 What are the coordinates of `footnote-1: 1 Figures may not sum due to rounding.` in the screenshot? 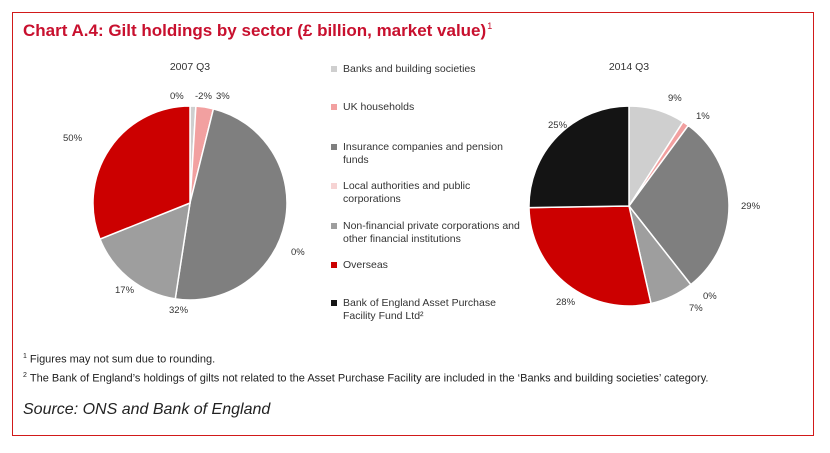 It's located at (119, 359).